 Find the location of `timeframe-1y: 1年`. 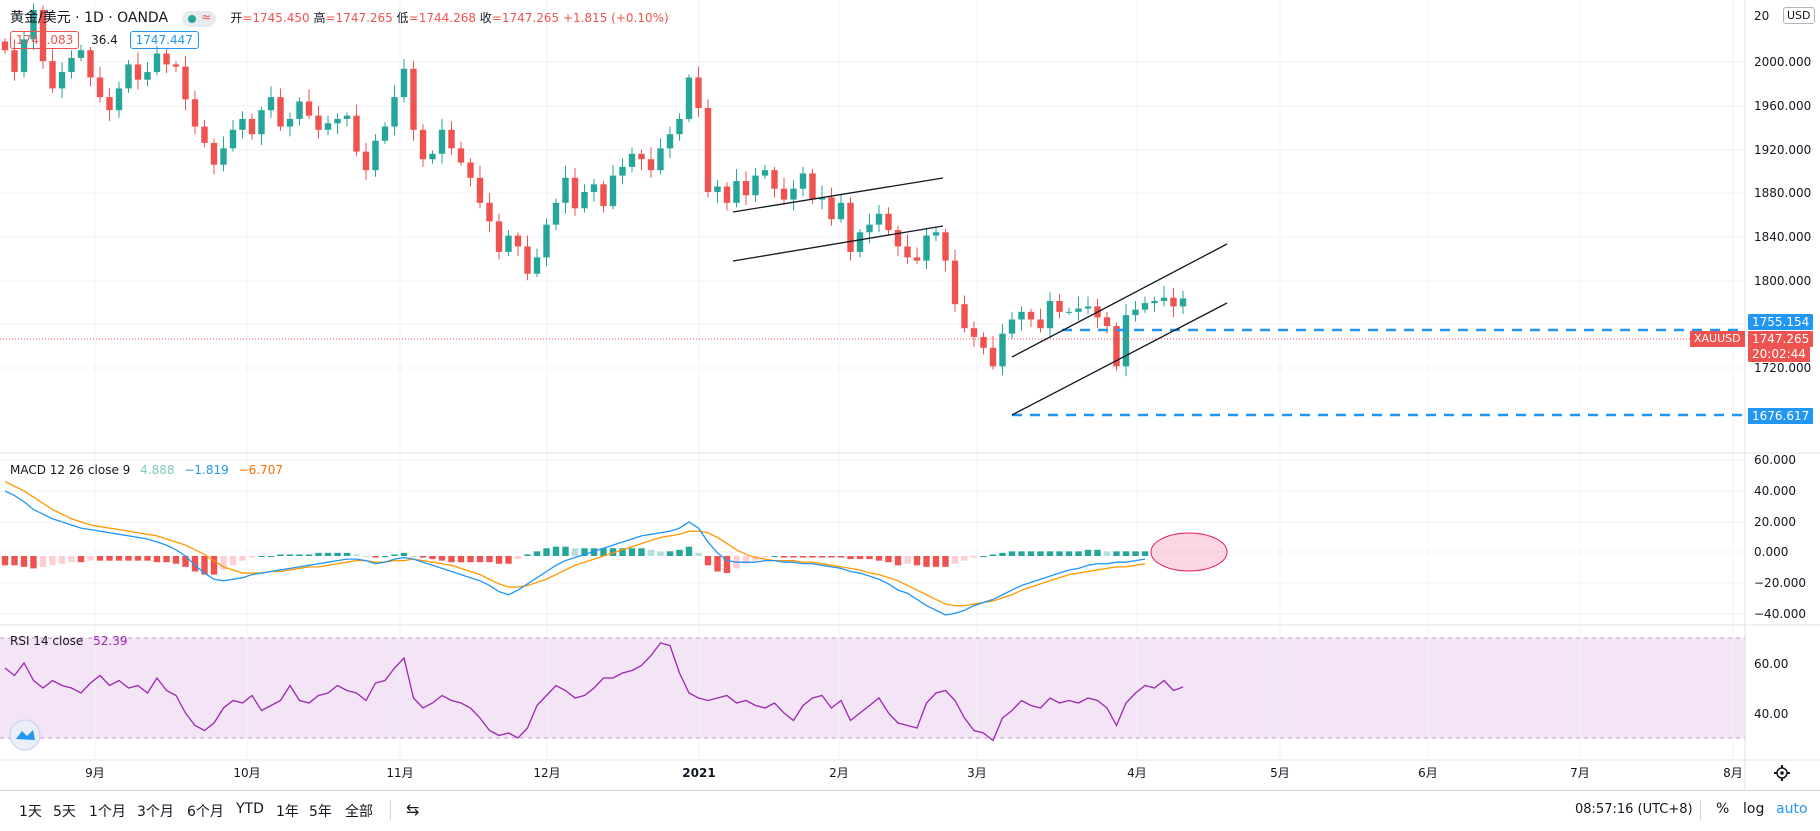

timeframe-1y: 1年 is located at coordinates (287, 812).